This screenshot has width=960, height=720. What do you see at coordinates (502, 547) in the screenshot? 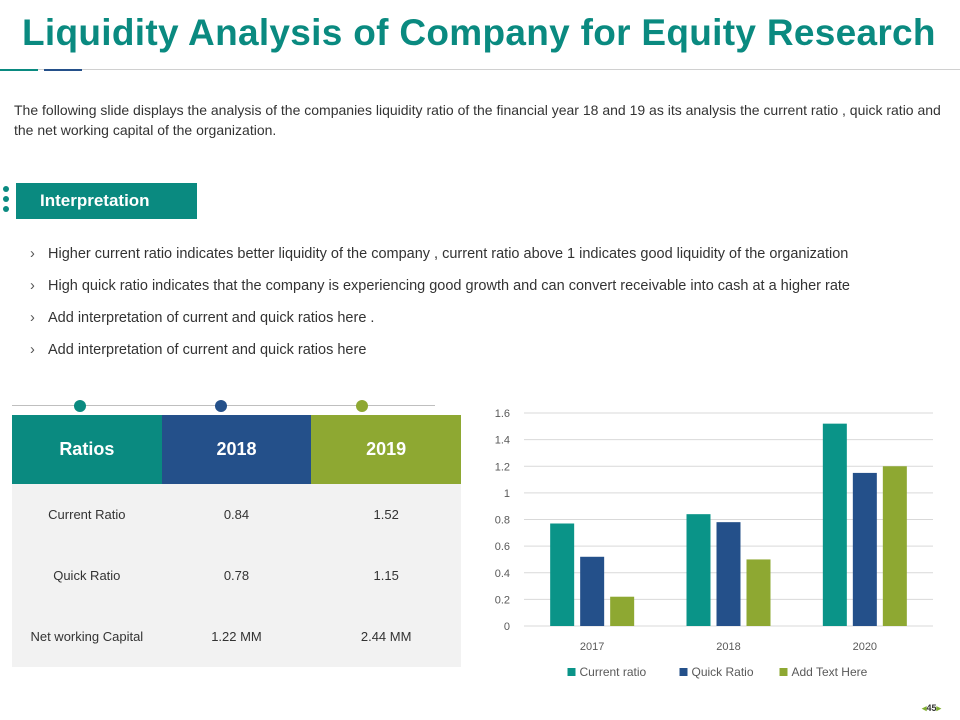
I see `y-tick-label: 0.6` at bounding box center [502, 547].